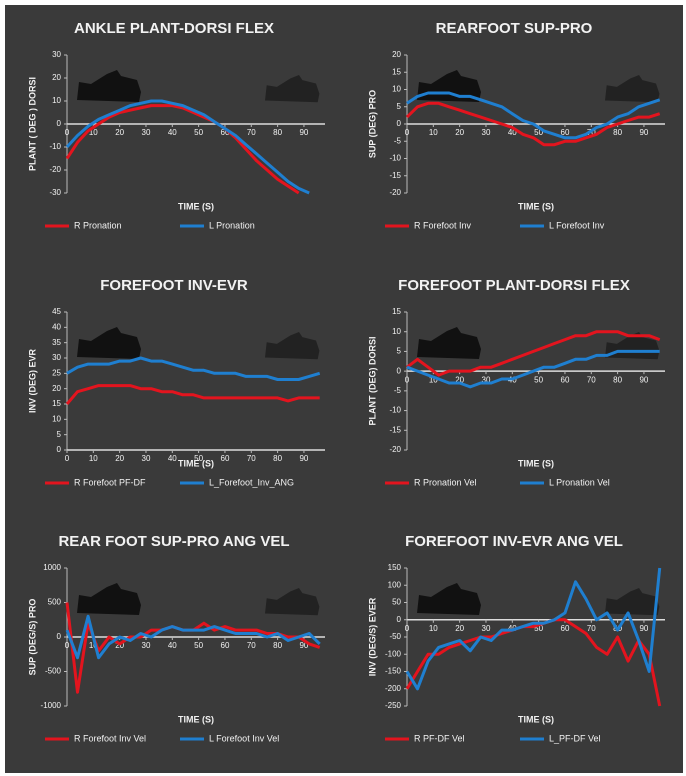  What do you see at coordinates (395, 429) in the screenshot?
I see `y-tick-label: -15` at bounding box center [395, 429].